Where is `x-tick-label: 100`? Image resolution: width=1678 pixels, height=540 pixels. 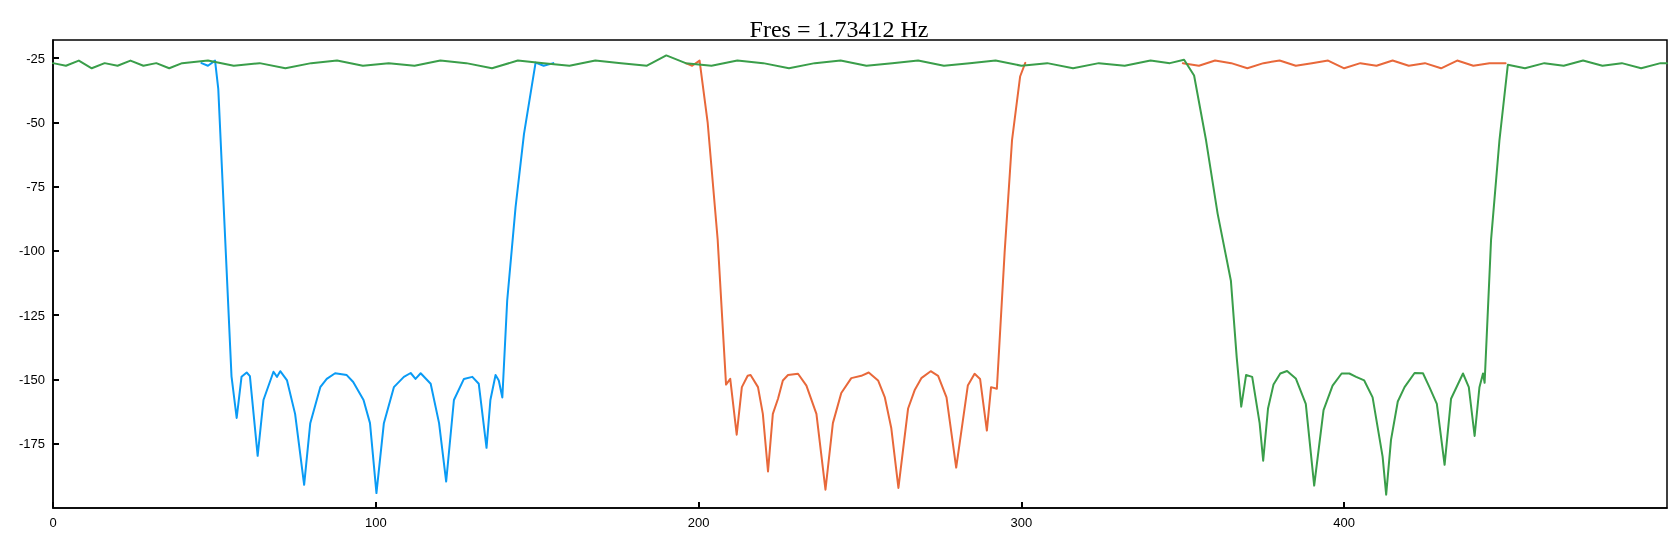
x-tick-label: 100 is located at coordinates (375, 522).